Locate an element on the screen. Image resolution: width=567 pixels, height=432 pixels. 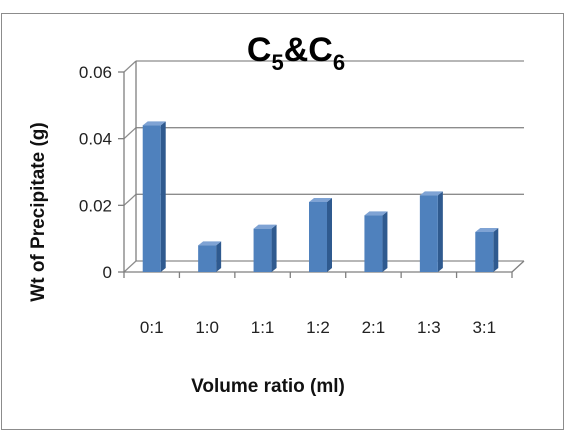
floor-edge is located at coordinates (518, 266).